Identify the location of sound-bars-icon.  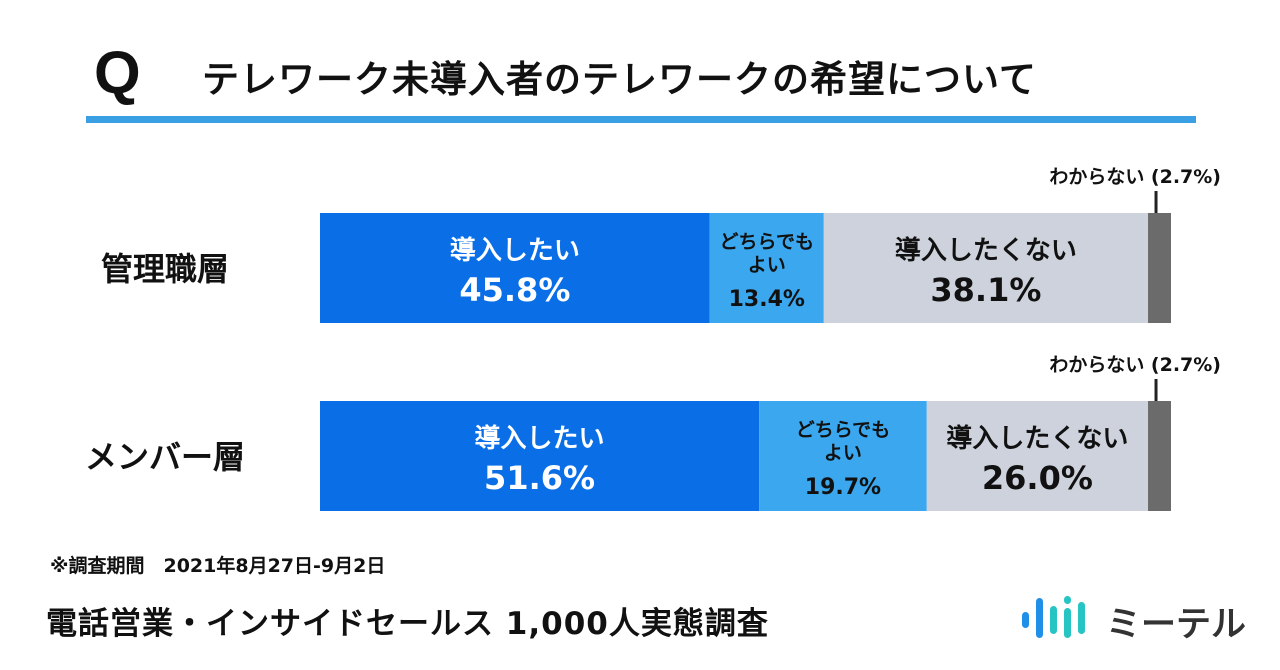
(1053, 617).